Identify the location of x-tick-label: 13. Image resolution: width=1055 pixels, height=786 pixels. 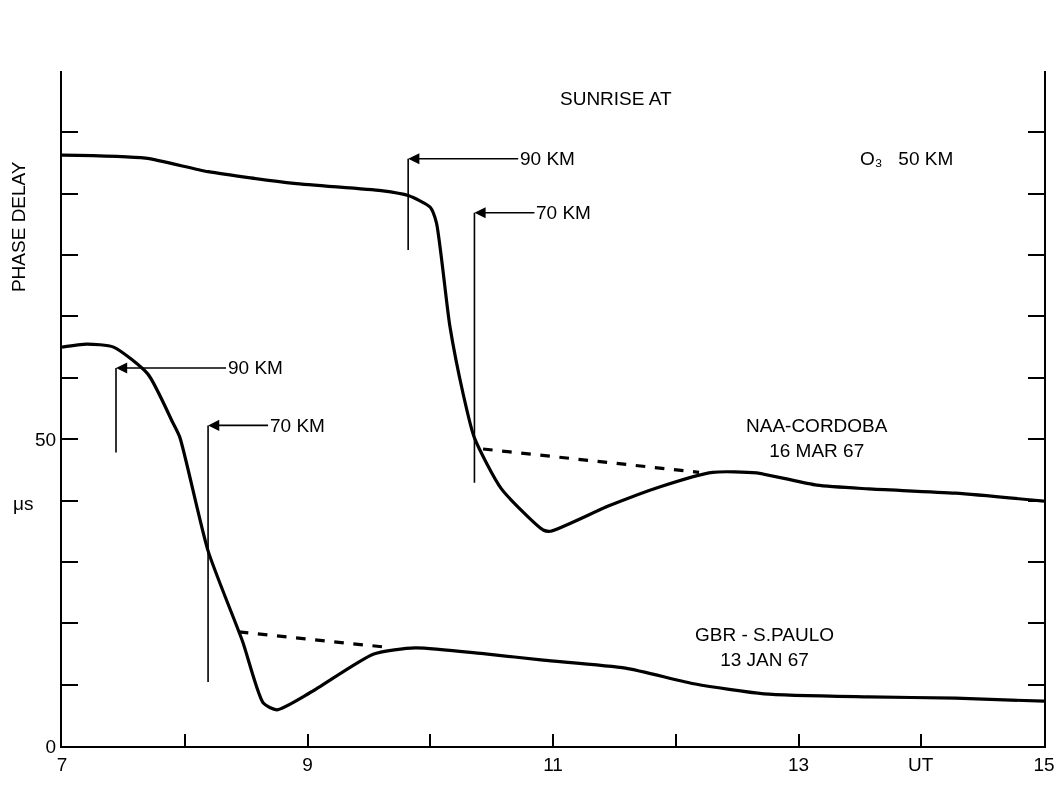
(798, 764).